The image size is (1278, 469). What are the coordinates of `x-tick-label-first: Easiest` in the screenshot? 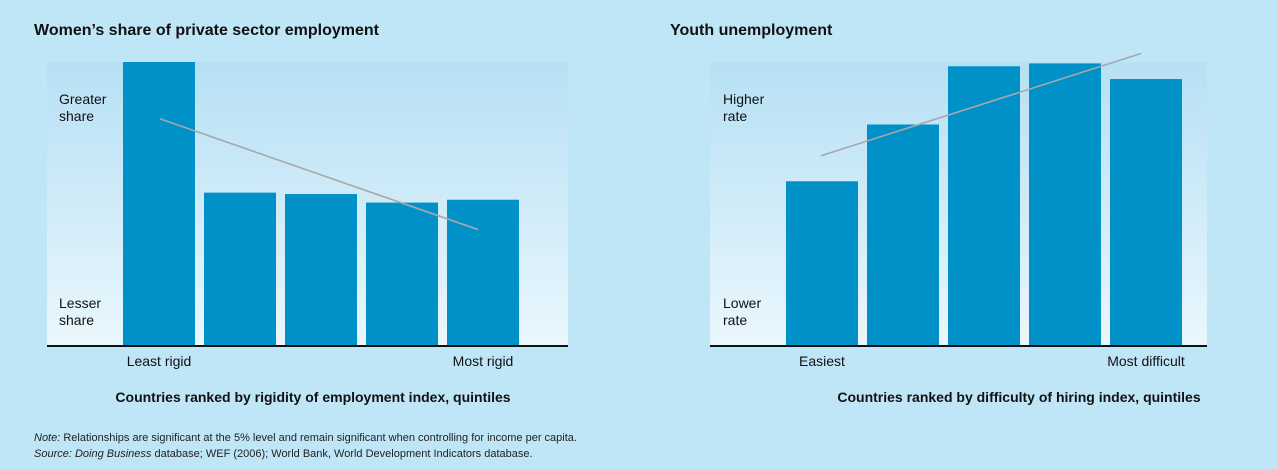 It's located at (822, 361).